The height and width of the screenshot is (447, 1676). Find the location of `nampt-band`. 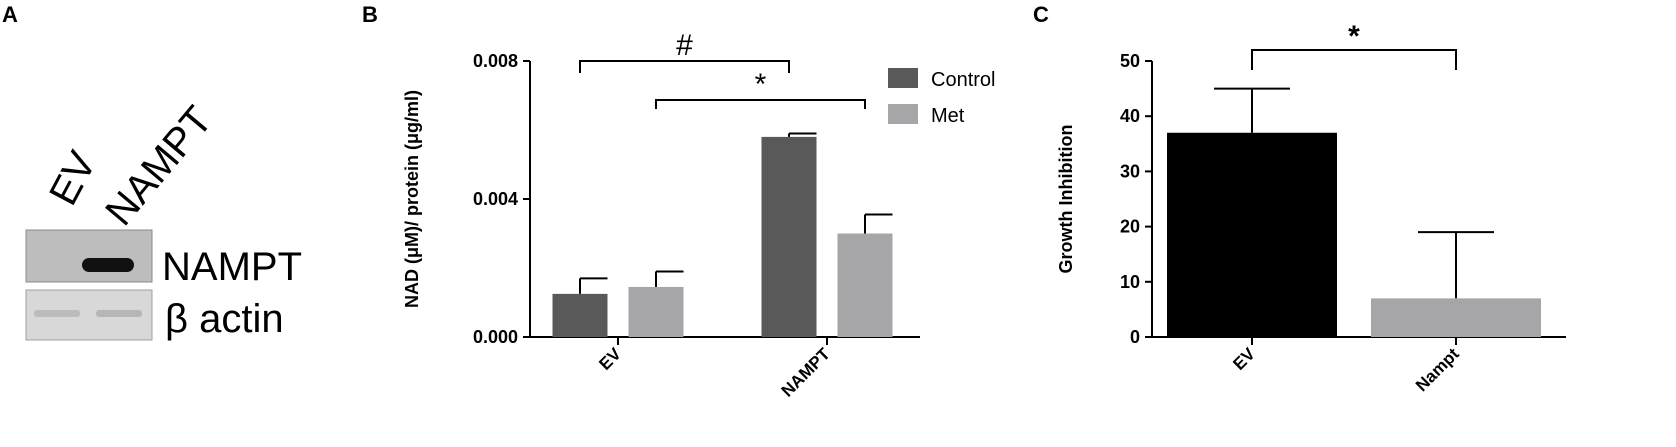

nampt-band is located at coordinates (108, 265).